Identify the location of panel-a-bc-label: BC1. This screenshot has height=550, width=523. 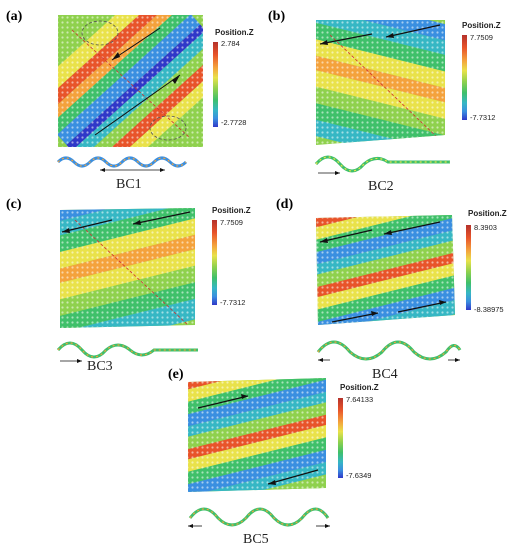
(129, 184).